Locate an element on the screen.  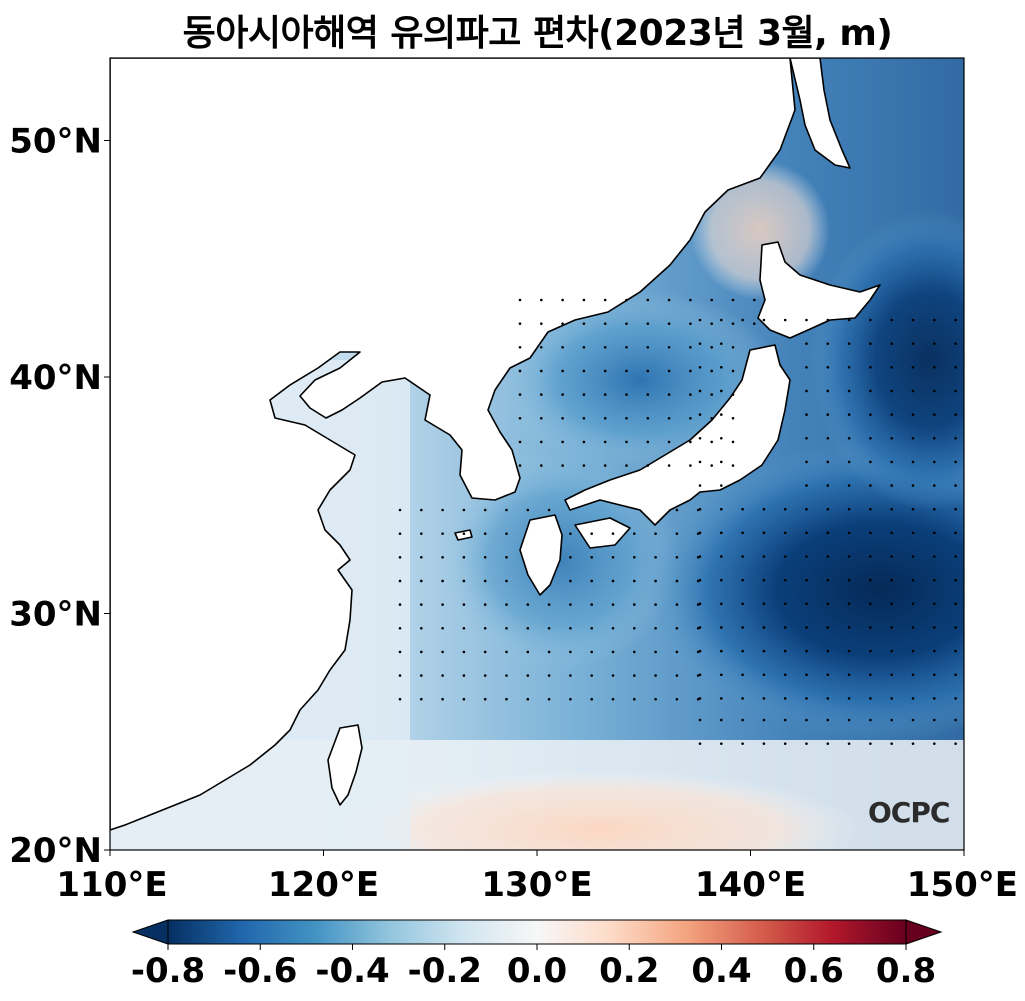
colorbar-tick-label: -0.6 is located at coordinates (260, 971).